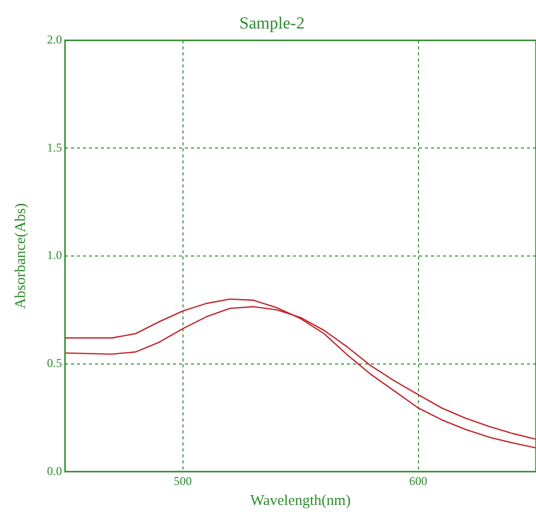  I want to click on y-tick-label: 1.0, so click(54, 255).